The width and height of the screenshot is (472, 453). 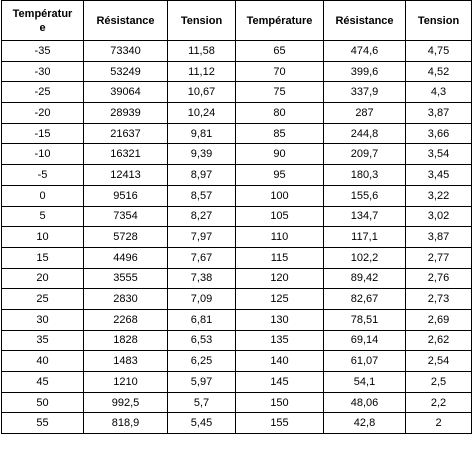 I want to click on table-cell: 5728, so click(x=125, y=237).